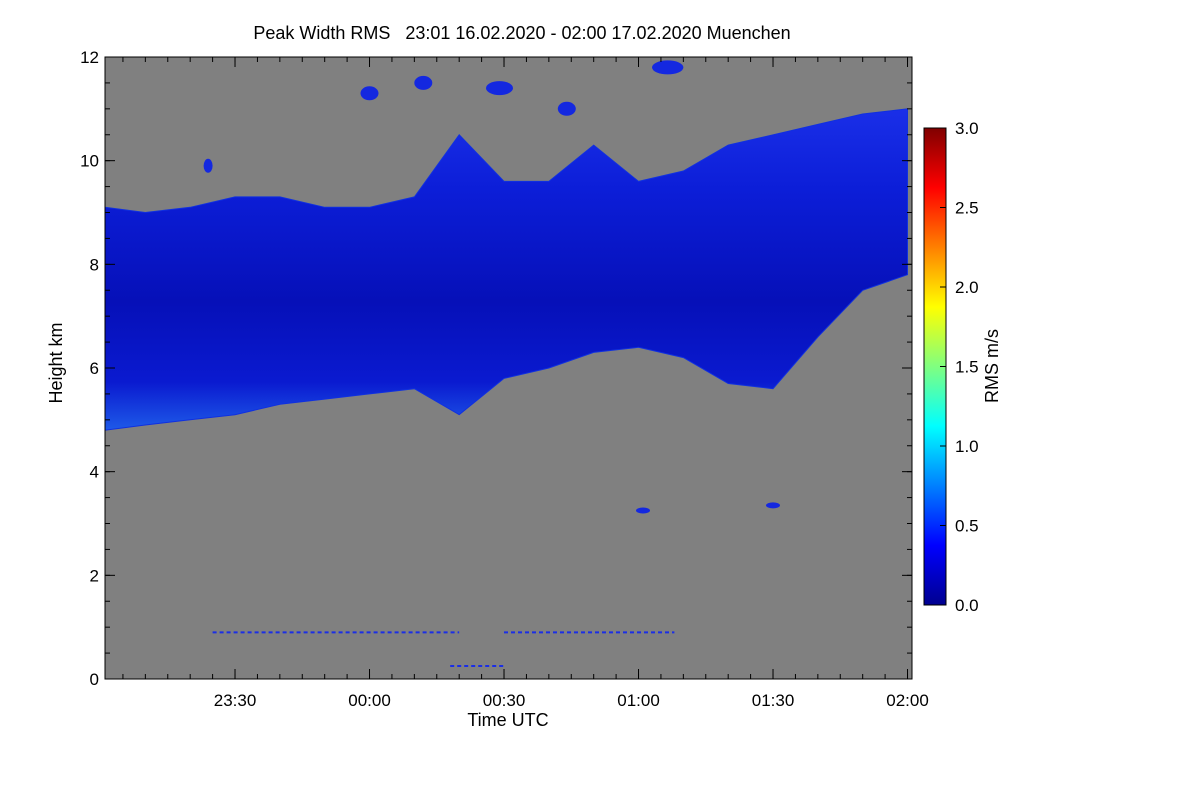 The height and width of the screenshot is (800, 1200). Describe the element at coordinates (94, 472) in the screenshot. I see `y-tick-label: 4` at that location.